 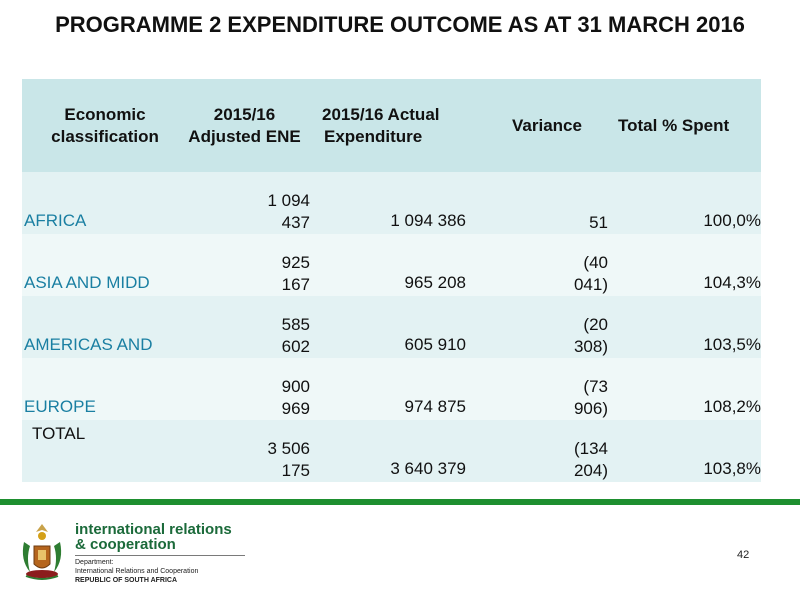 What do you see at coordinates (590, 273) in the screenshot?
I see `row-variance: (40 041)` at bounding box center [590, 273].